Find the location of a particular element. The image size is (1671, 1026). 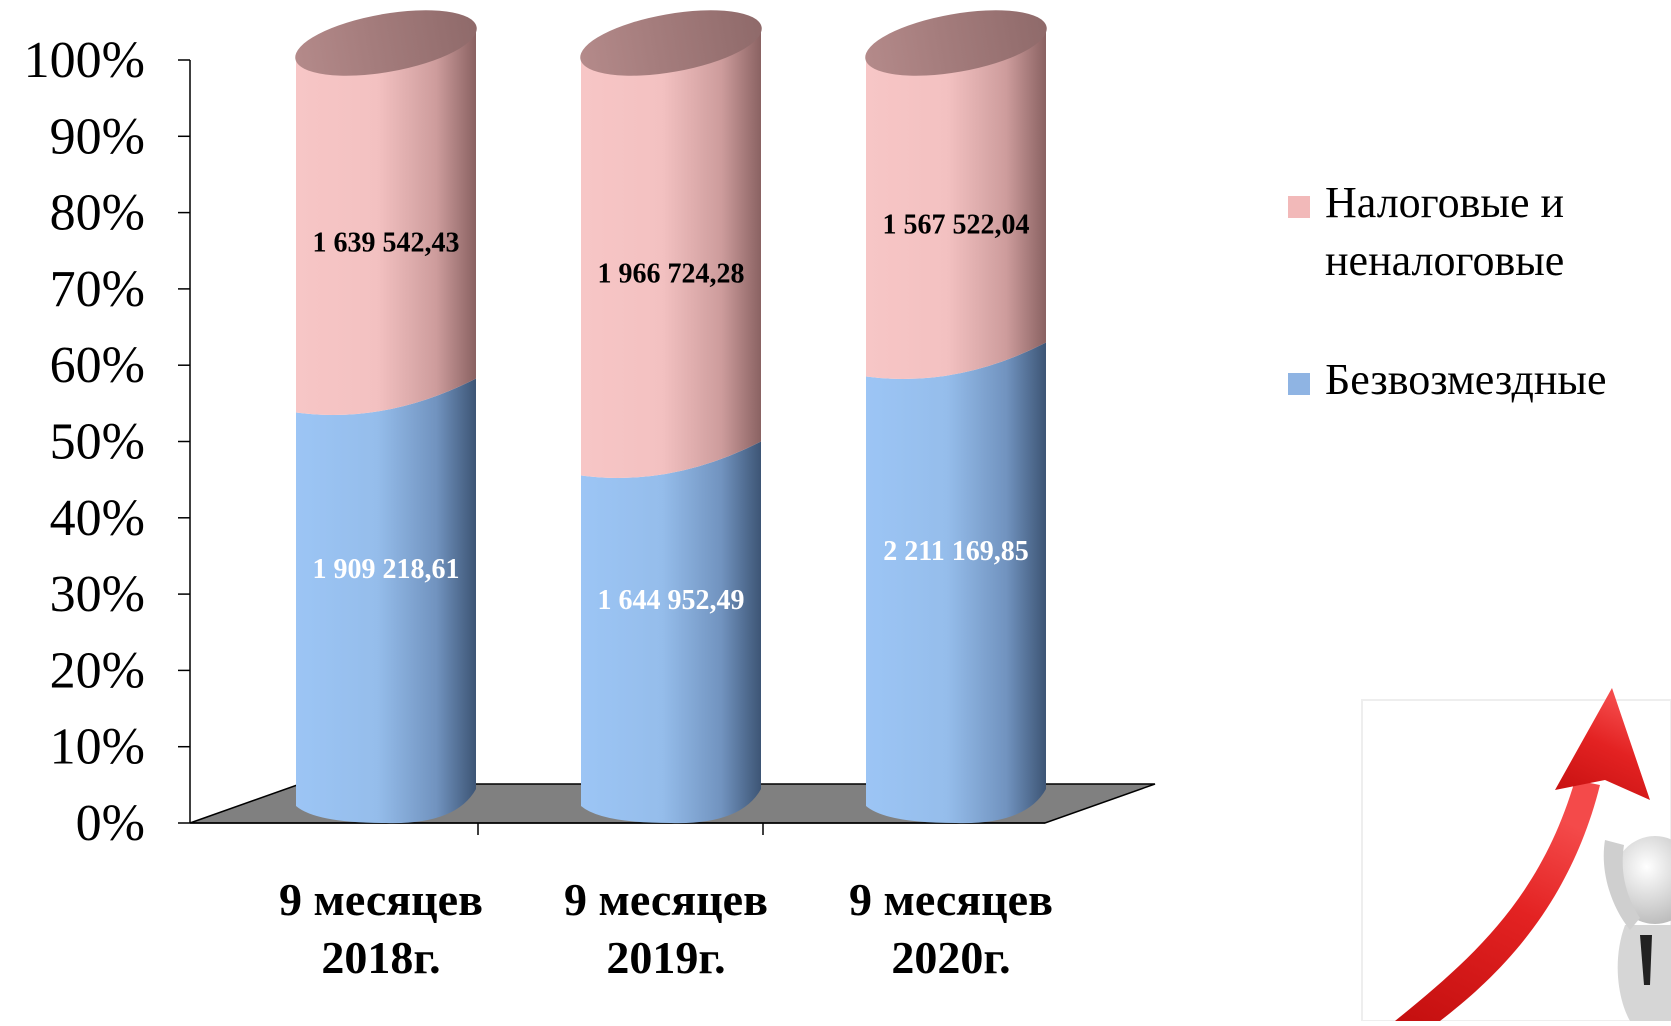

growth-arrow-figure-icon is located at coordinates (1516, 855).